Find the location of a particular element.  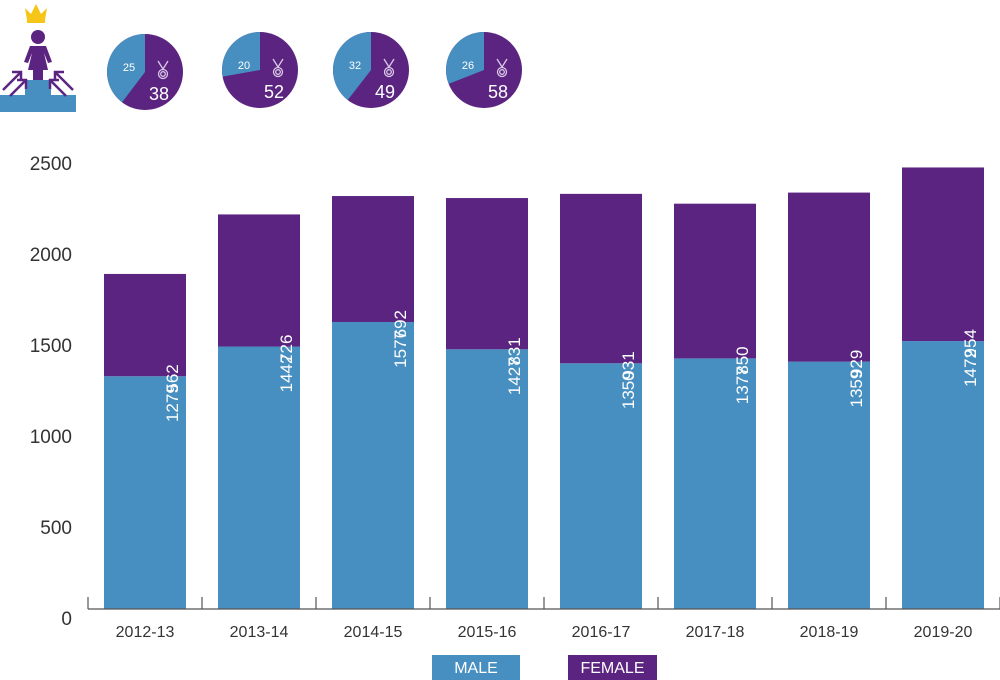

pie-female-value: 49 is located at coordinates (385, 92).